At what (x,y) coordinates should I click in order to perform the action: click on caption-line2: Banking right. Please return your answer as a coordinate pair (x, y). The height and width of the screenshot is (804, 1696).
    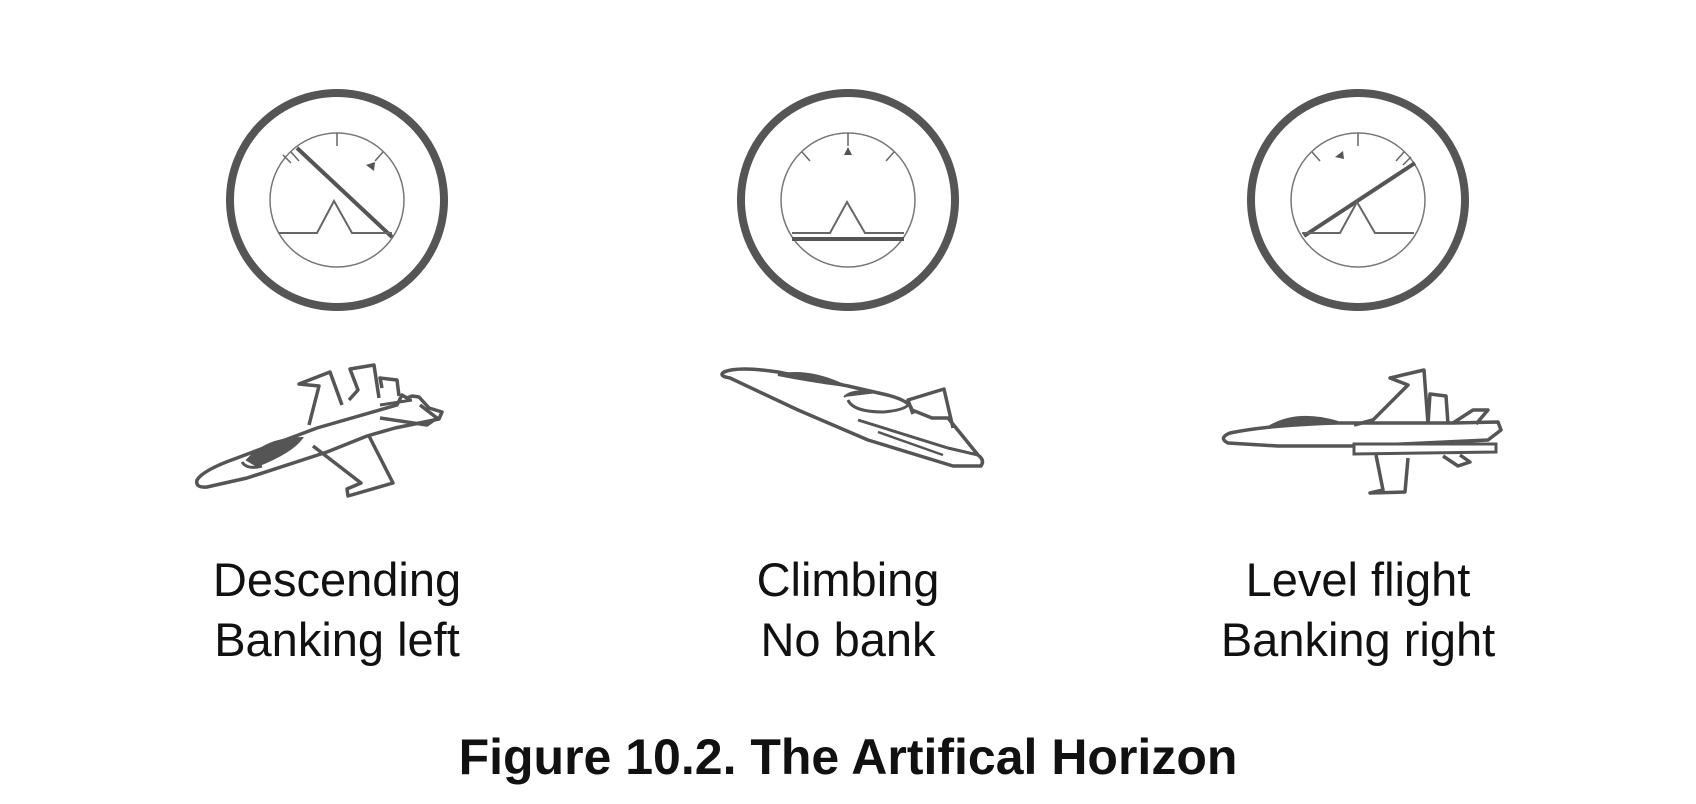
    Looking at the image, I should click on (1358, 639).